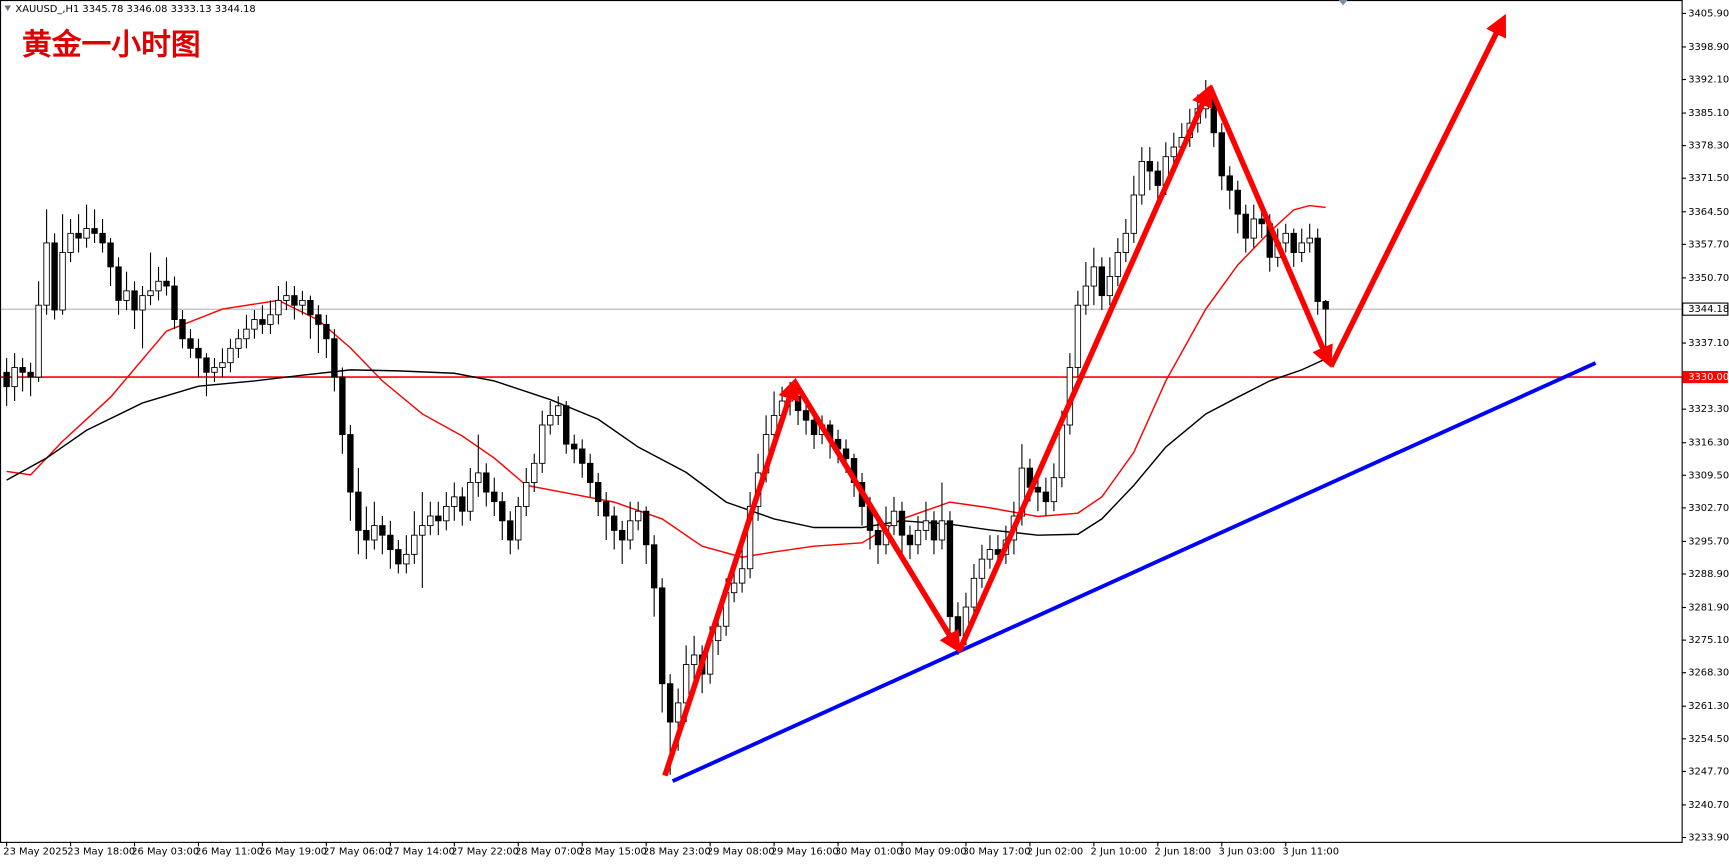 This screenshot has width=1729, height=865. Describe the element at coordinates (1708, 343) in the screenshot. I see `y-tick-label: 3337.10` at that location.